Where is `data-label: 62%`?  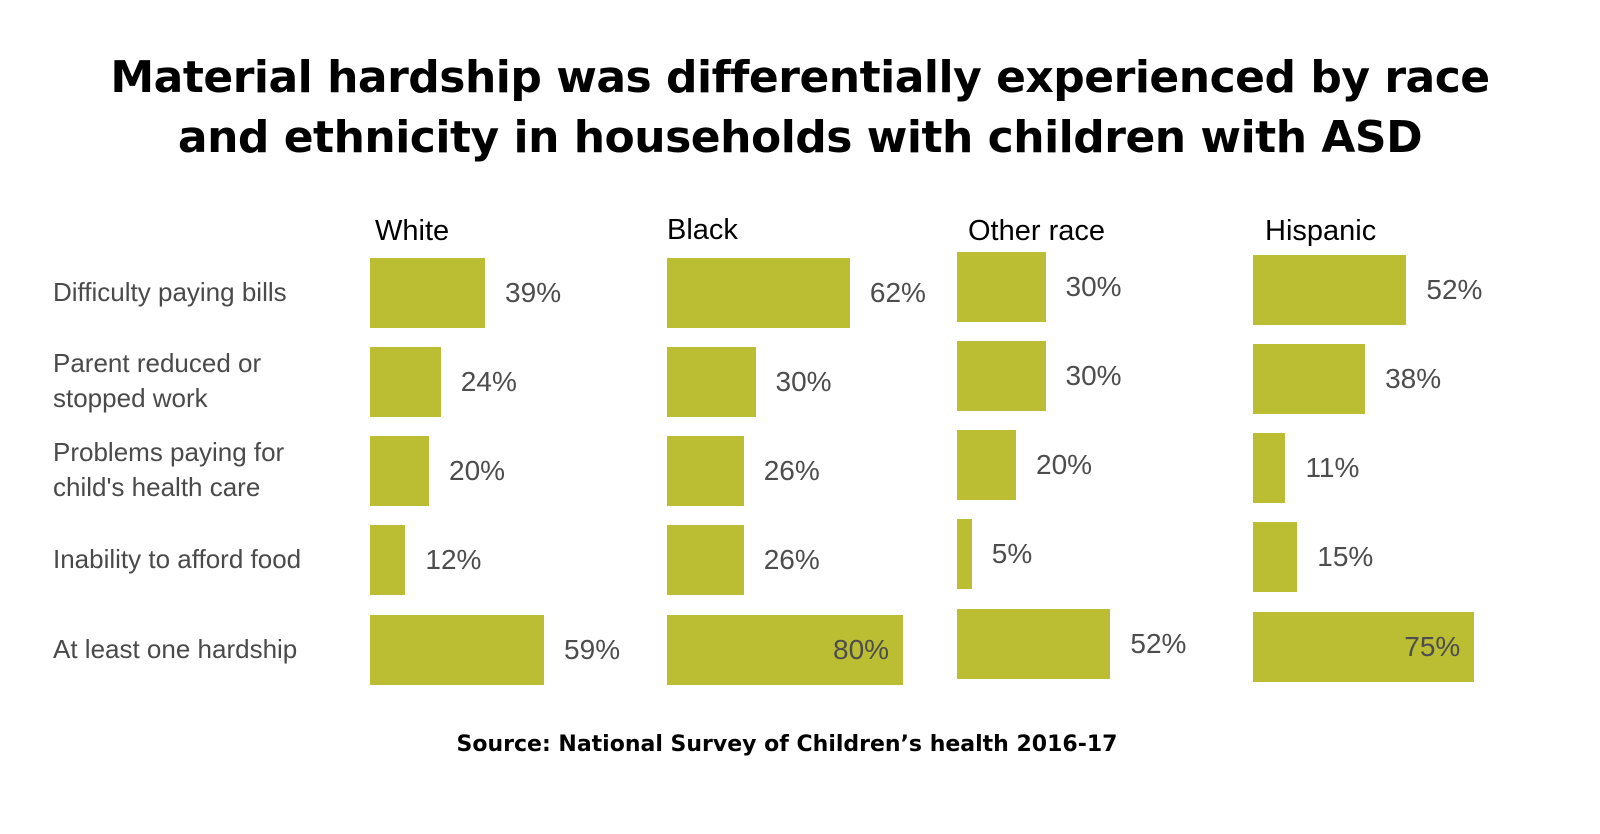 data-label: 62% is located at coordinates (897, 292).